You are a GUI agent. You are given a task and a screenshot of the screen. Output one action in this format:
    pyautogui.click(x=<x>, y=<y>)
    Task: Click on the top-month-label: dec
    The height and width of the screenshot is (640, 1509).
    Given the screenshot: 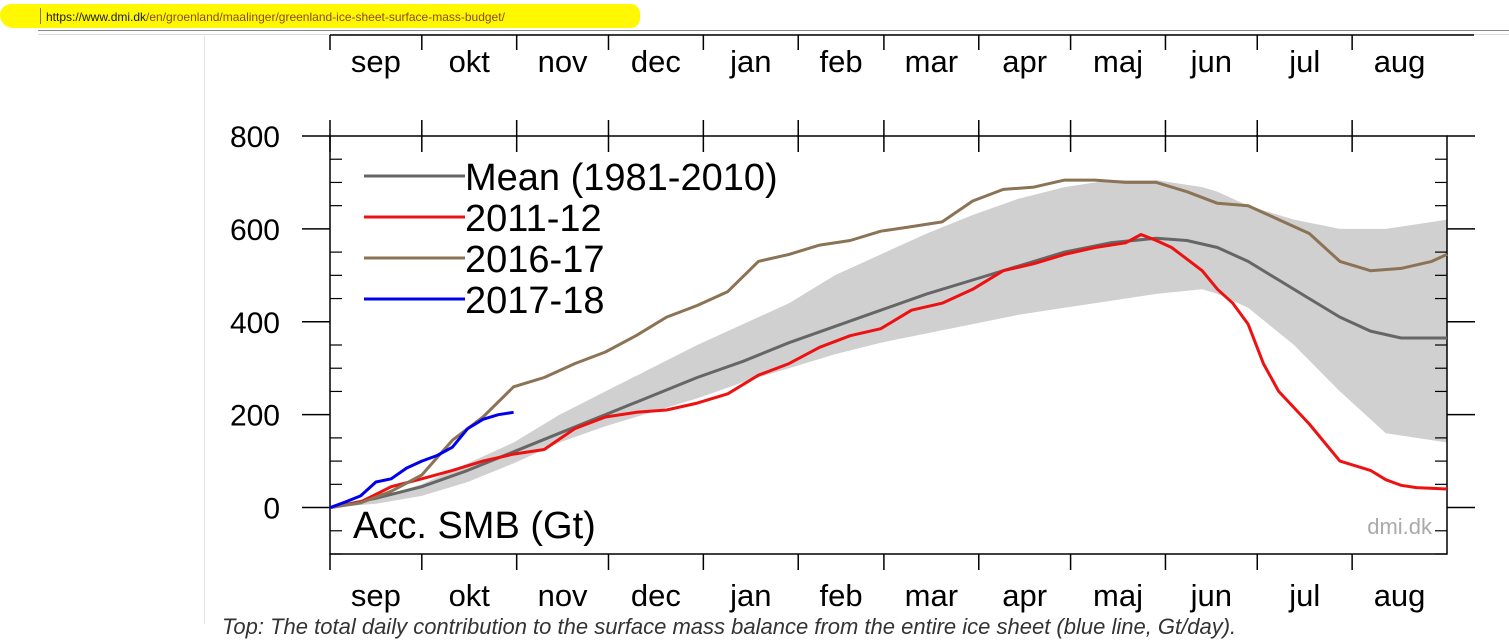 What is the action you would take?
    pyautogui.click(x=656, y=61)
    